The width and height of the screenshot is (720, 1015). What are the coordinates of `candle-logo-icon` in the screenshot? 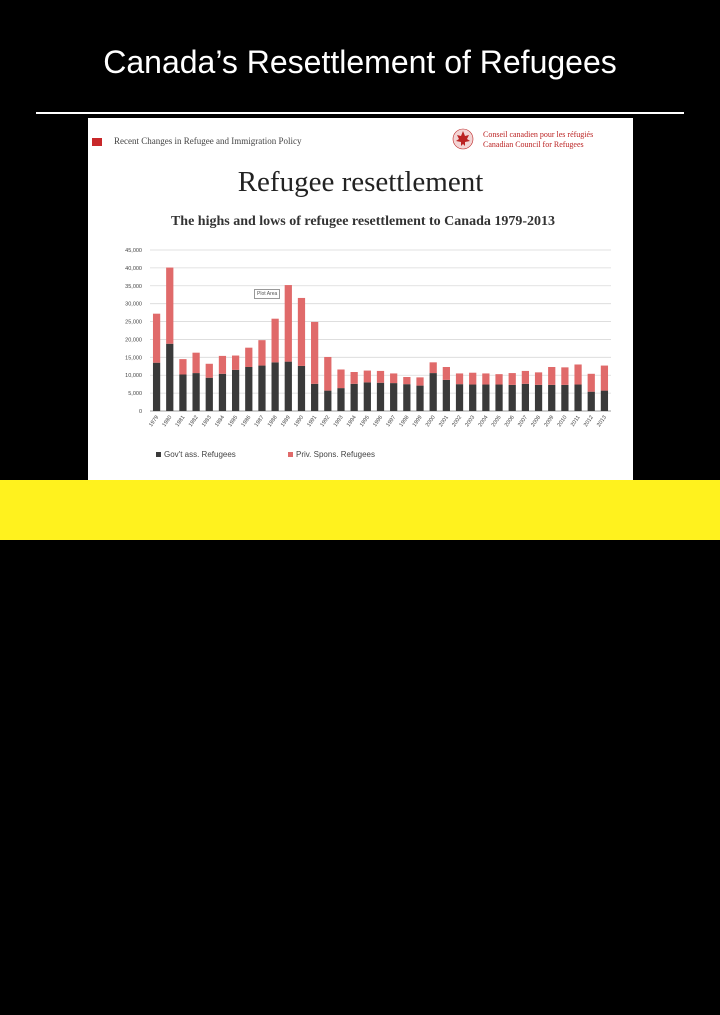 It's located at (670, 990).